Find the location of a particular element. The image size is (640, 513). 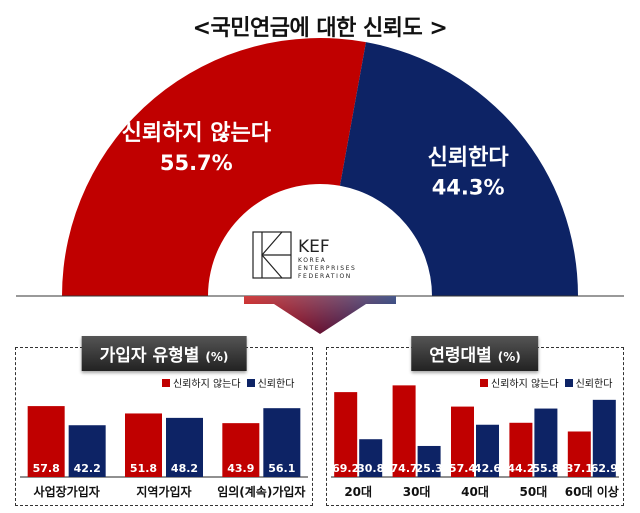

panel-title-age-group: 연령대별 (%) is located at coordinates (475, 353).